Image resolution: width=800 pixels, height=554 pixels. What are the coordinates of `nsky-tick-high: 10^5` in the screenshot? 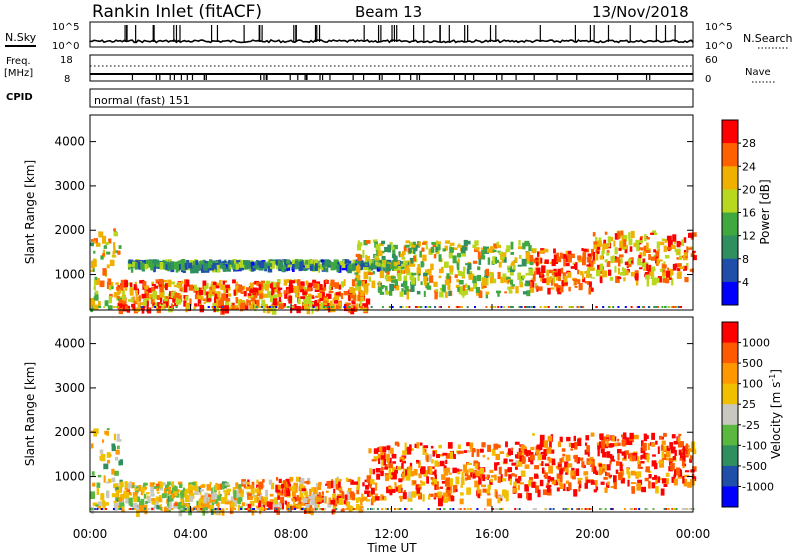 It's located at (65, 27).